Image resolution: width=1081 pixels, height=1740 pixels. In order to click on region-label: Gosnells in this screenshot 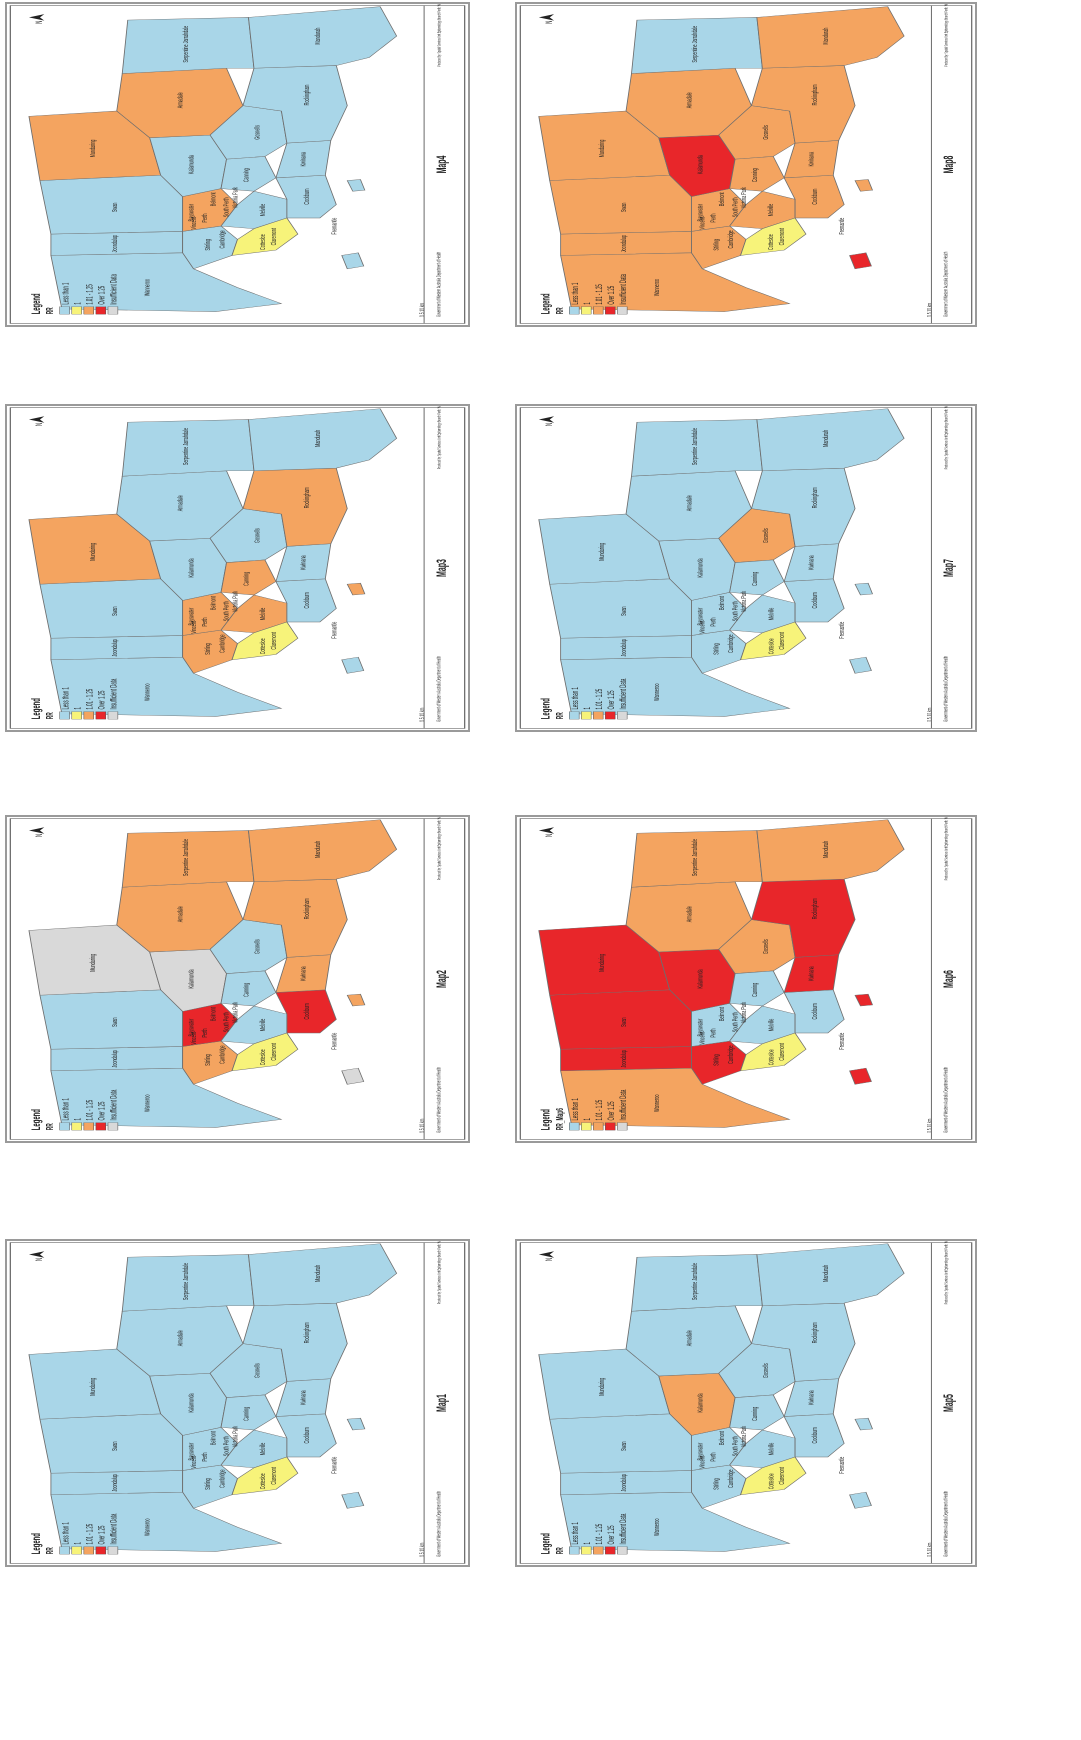, I will do `click(767, 535)`.